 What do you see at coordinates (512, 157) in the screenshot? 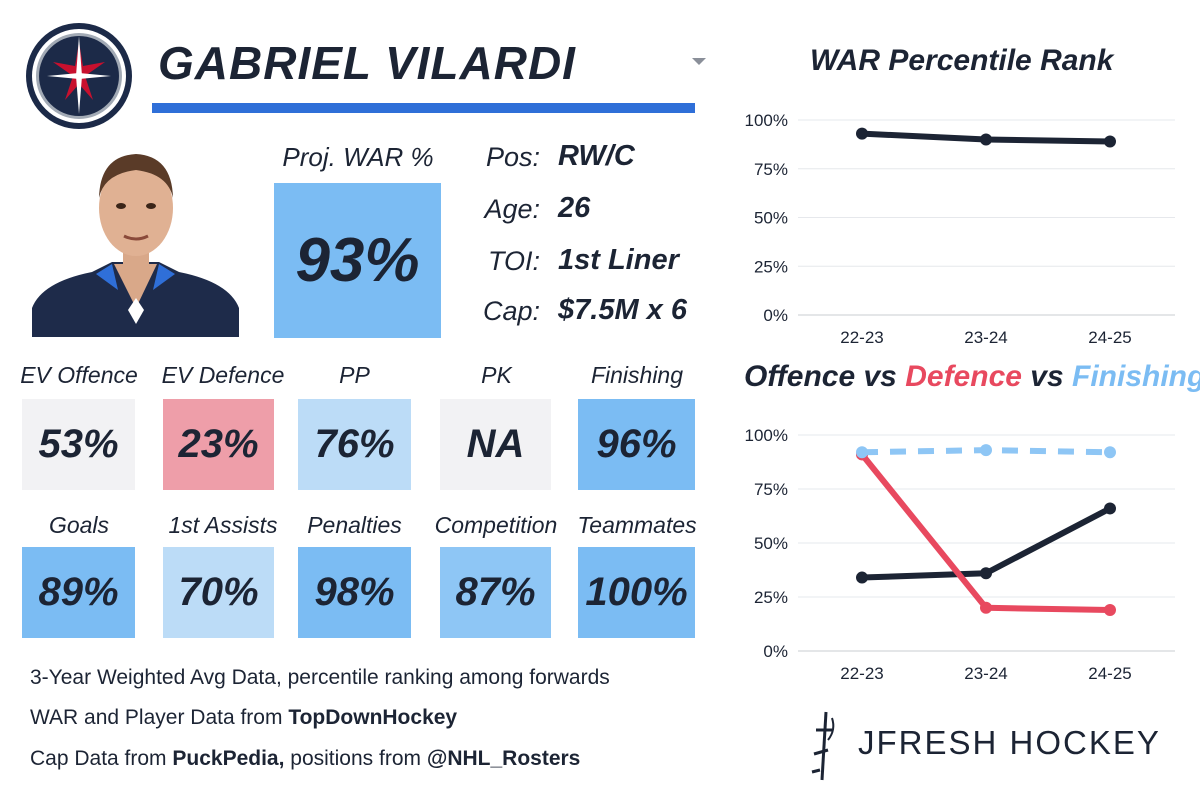
I see `info-label-pos: Pos:` at bounding box center [512, 157].